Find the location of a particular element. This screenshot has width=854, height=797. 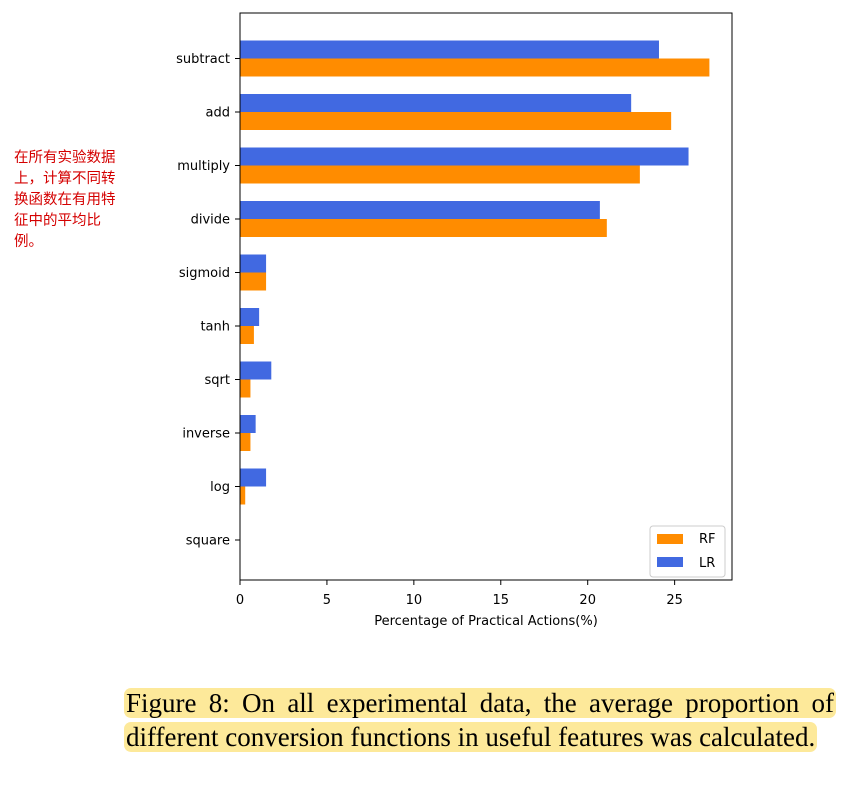

y-tick-label-add: add is located at coordinates (218, 113).